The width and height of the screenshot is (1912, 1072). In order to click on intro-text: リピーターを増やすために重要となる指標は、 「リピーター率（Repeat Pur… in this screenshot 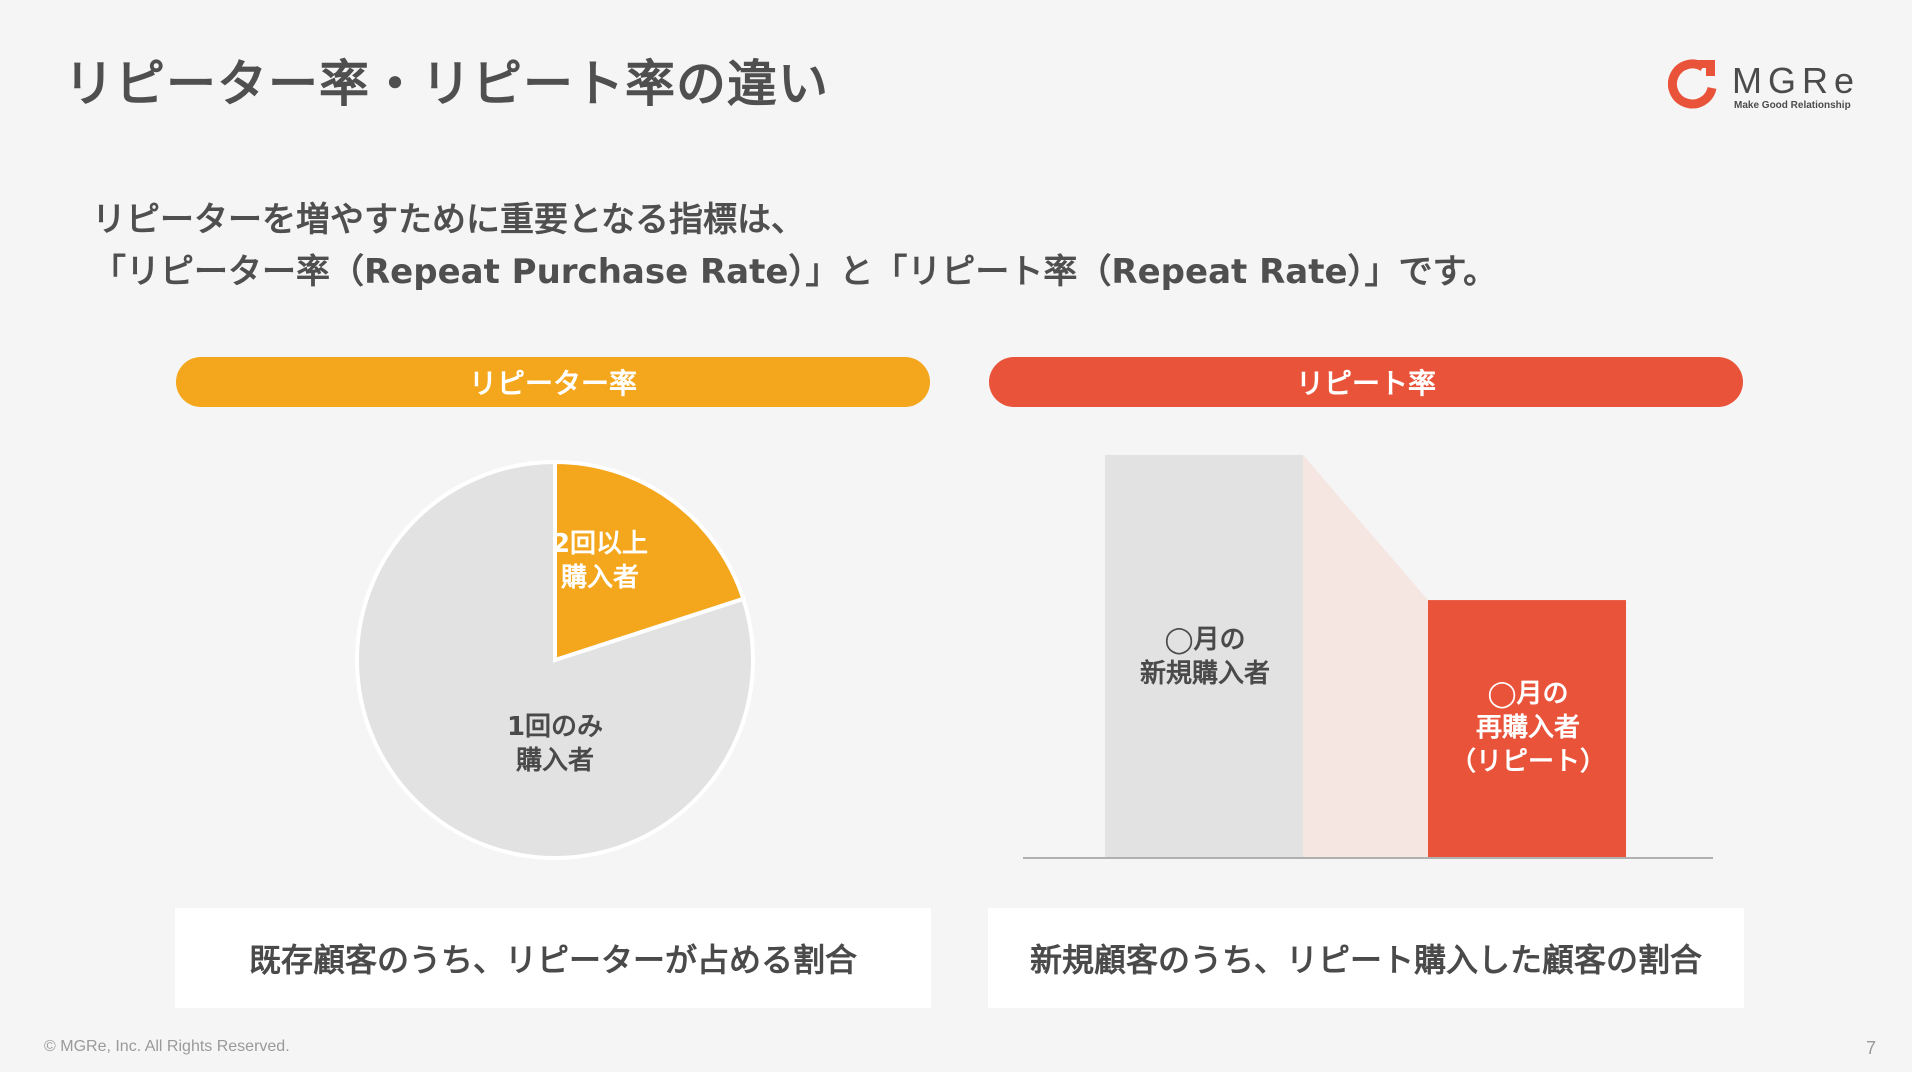, I will do `click(794, 246)`.